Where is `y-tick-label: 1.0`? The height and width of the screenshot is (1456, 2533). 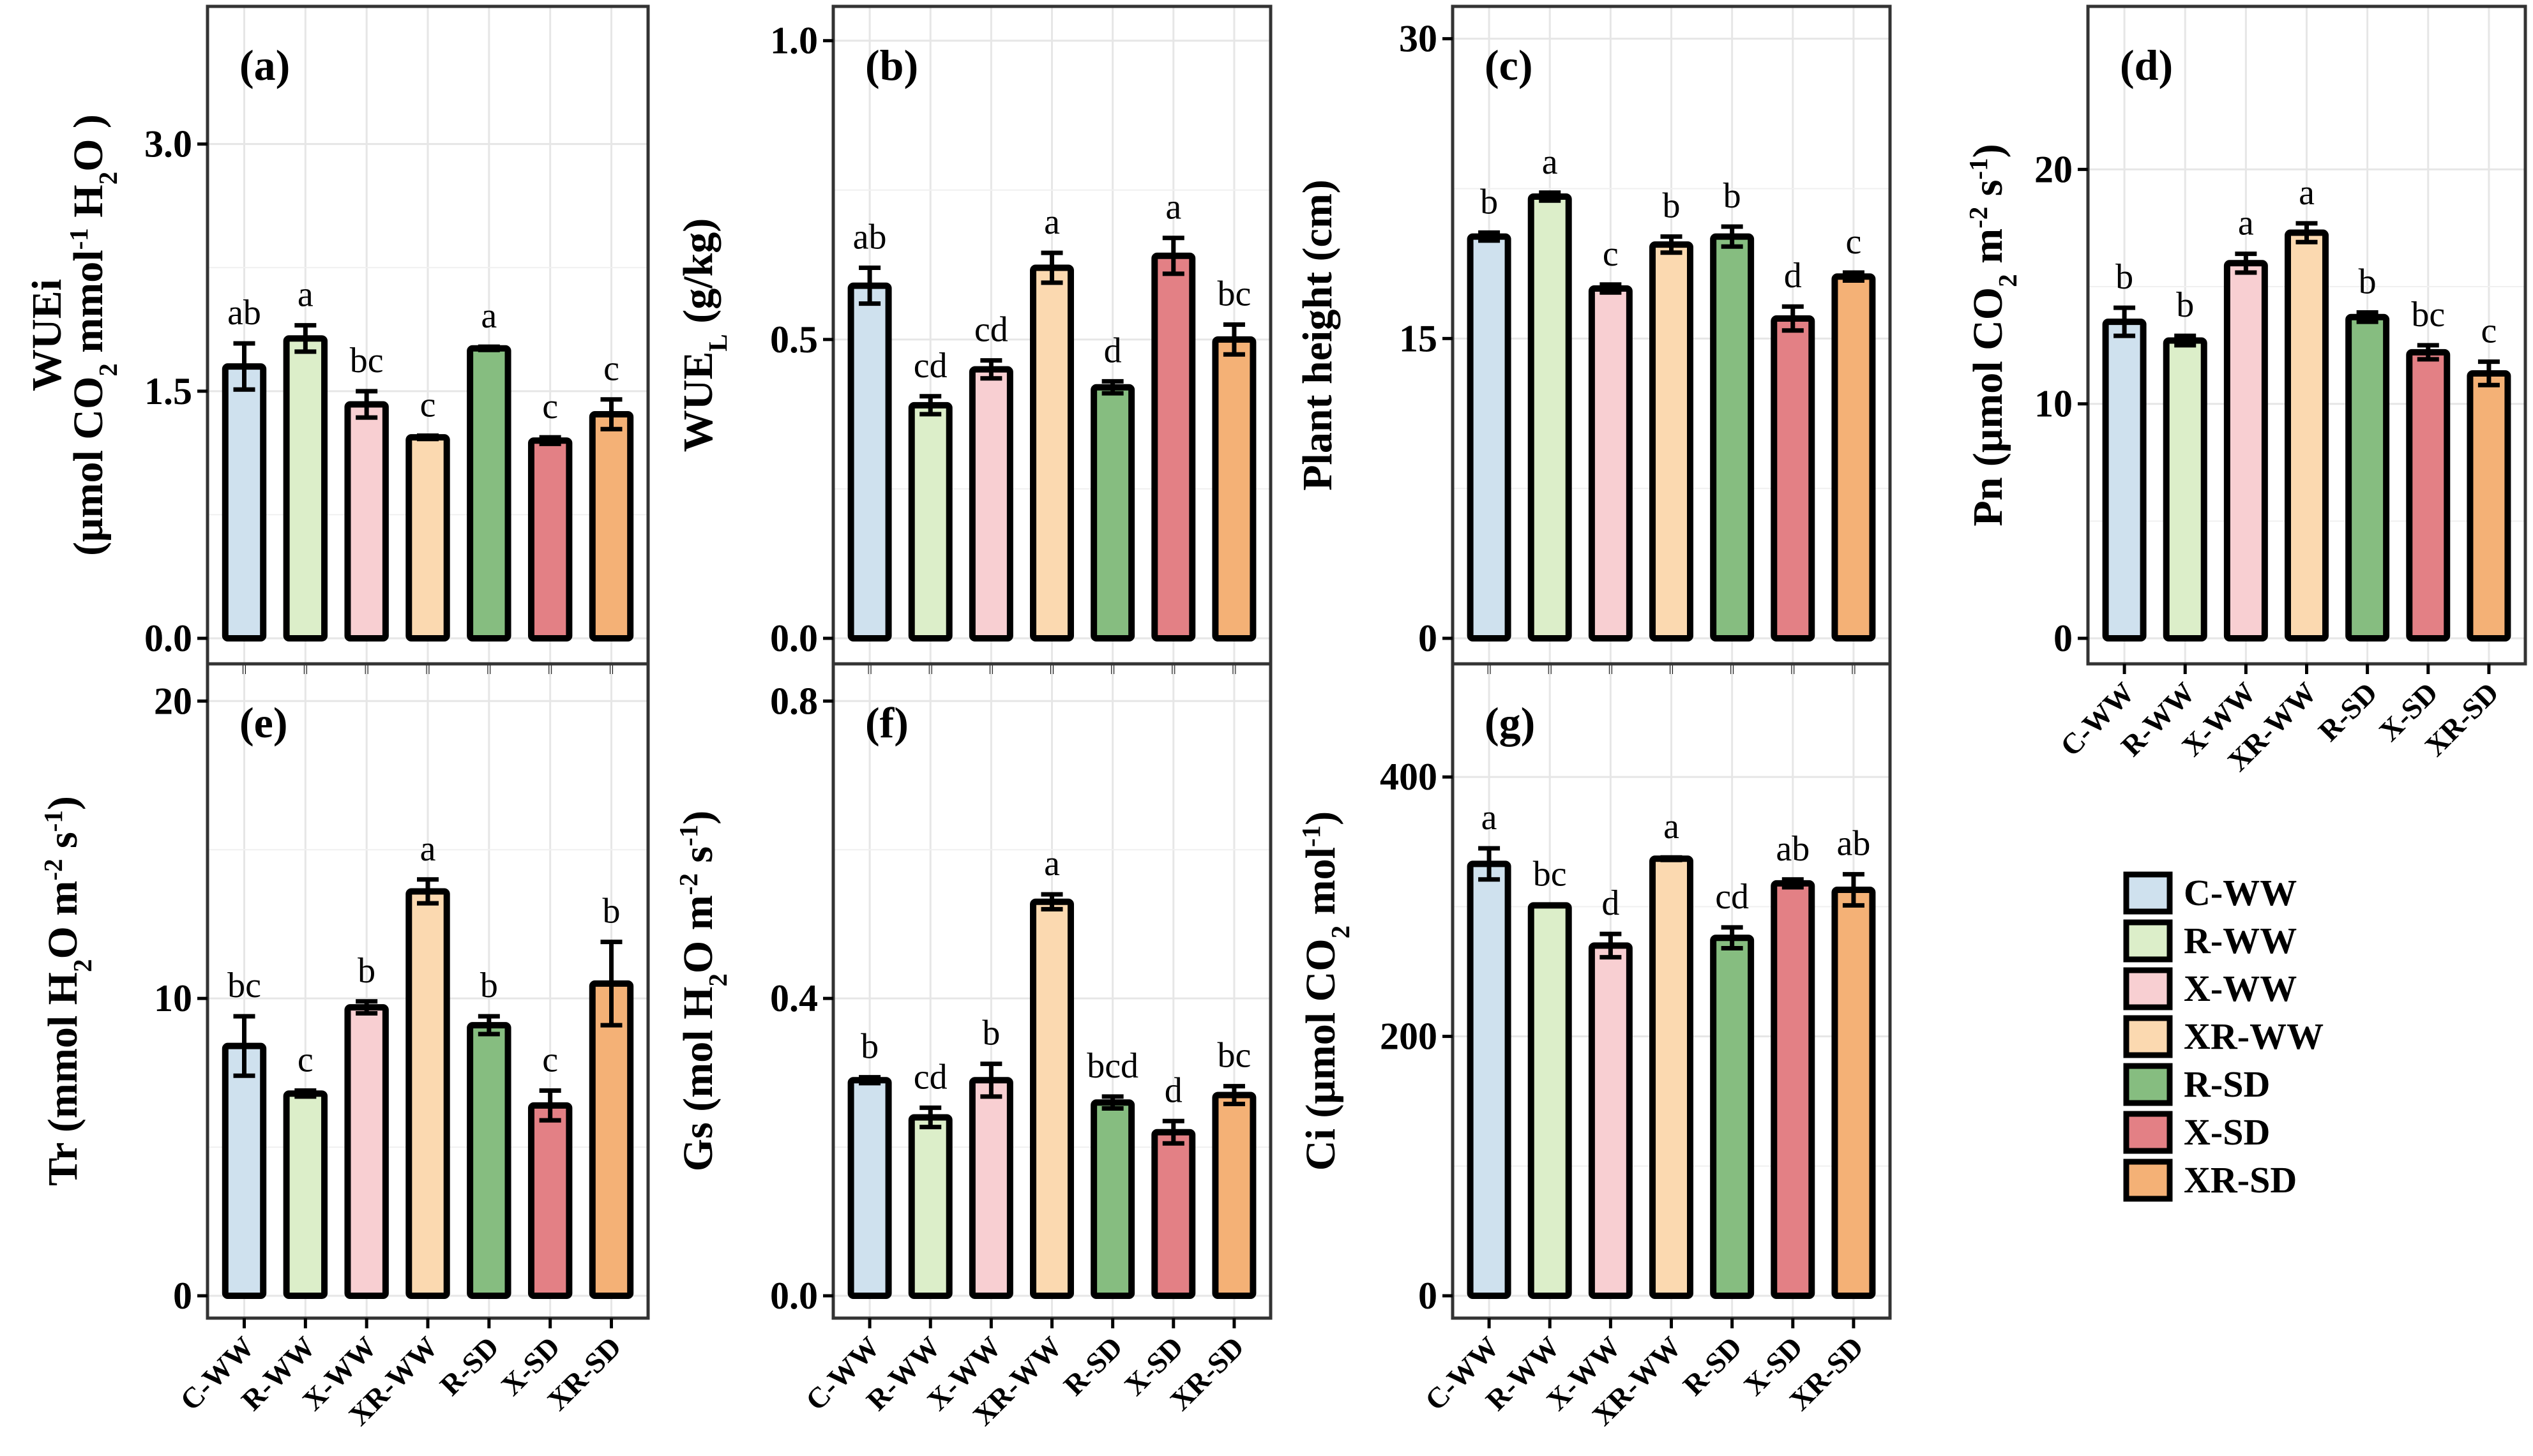 y-tick-label: 1.0 is located at coordinates (794, 41).